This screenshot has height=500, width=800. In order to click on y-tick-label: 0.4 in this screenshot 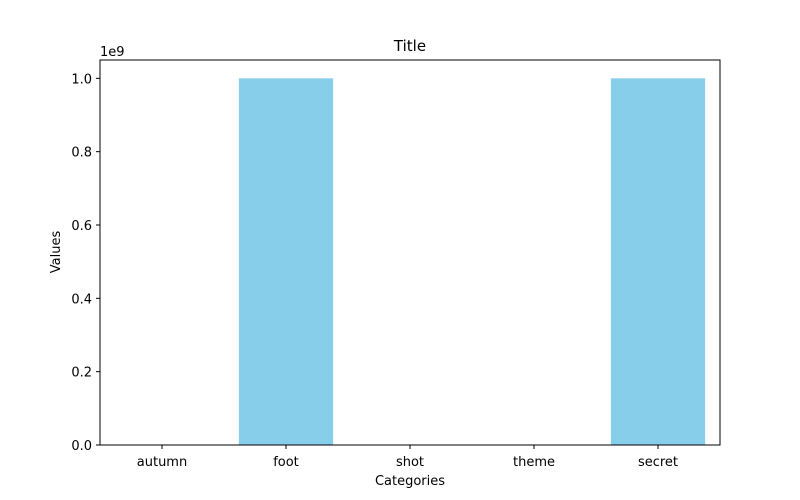, I will do `click(81, 299)`.